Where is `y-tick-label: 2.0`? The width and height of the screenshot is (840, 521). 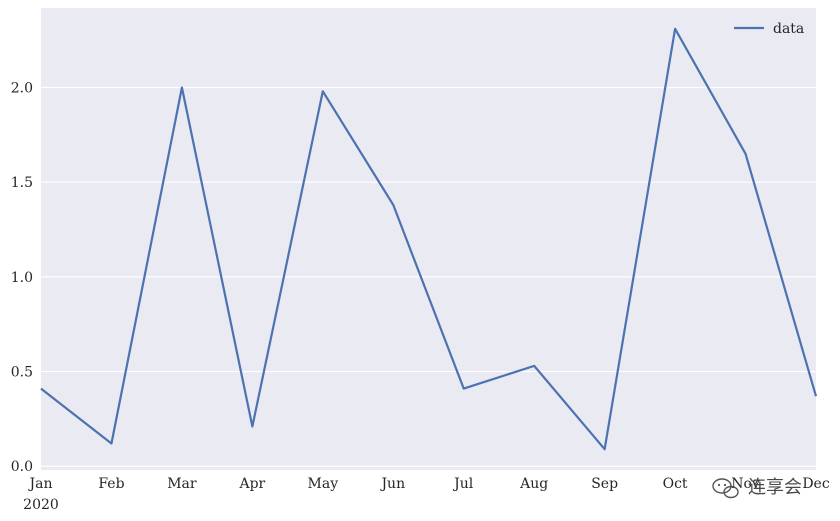 y-tick-label: 2.0 is located at coordinates (22, 89).